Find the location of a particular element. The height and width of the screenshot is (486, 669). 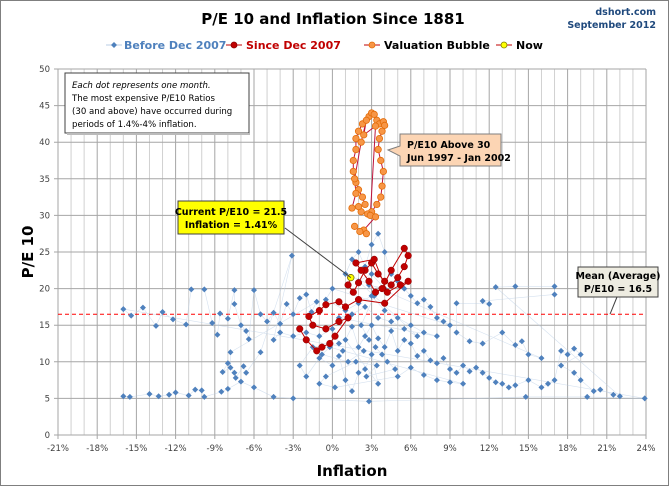

legend-label: Valuation Bubble is located at coordinates (437, 45).